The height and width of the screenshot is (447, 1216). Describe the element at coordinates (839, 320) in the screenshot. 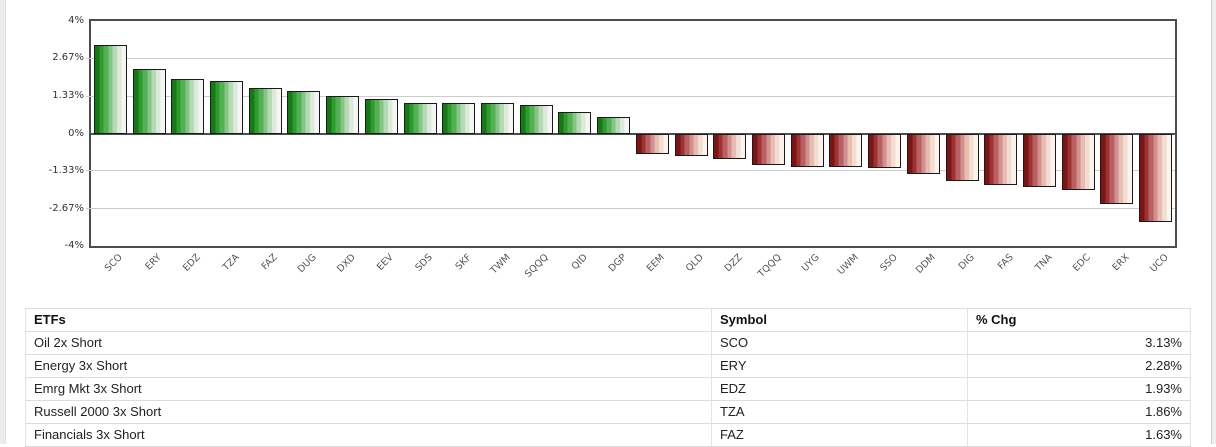

I see `column-header-symbol: Symbol` at that location.